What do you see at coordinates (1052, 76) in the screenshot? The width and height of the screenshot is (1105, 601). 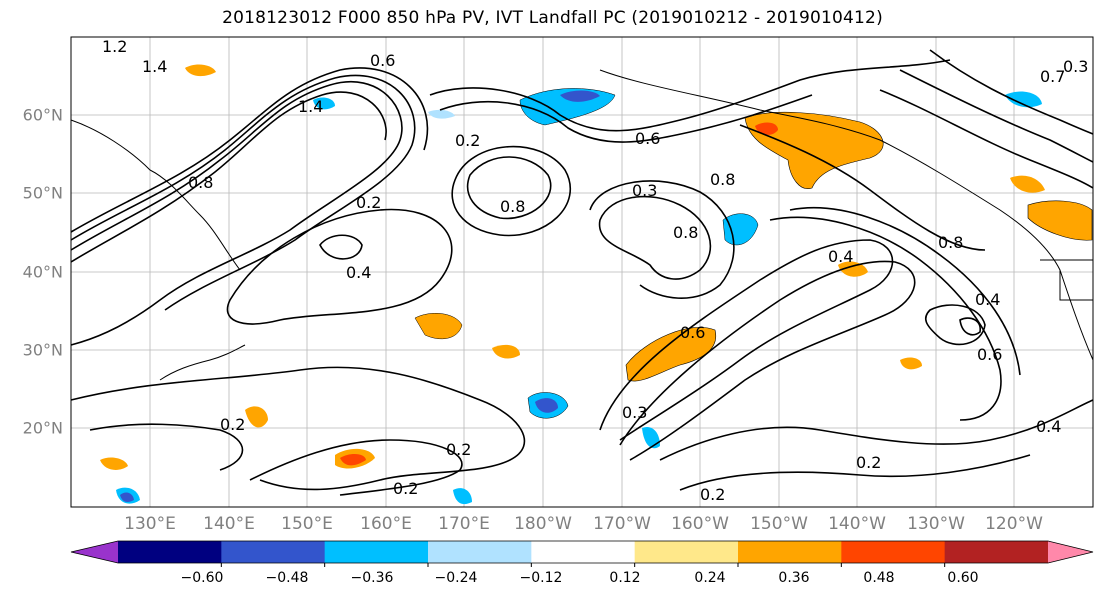 I see `contour-label: 0.7` at bounding box center [1052, 76].